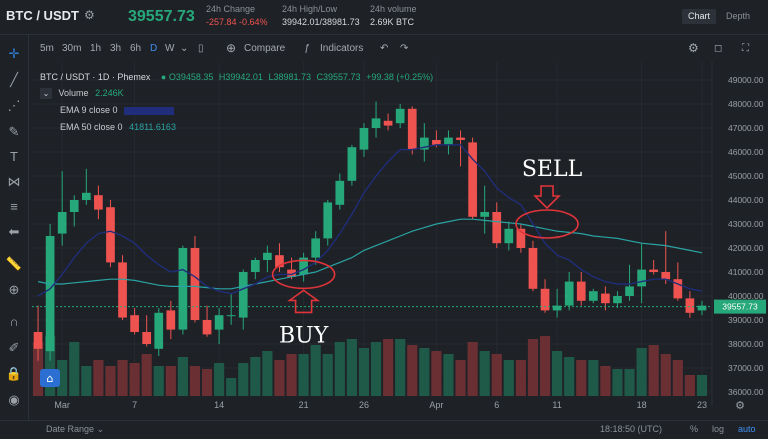  I want to click on prediction-icon: ≡, so click(14, 206).